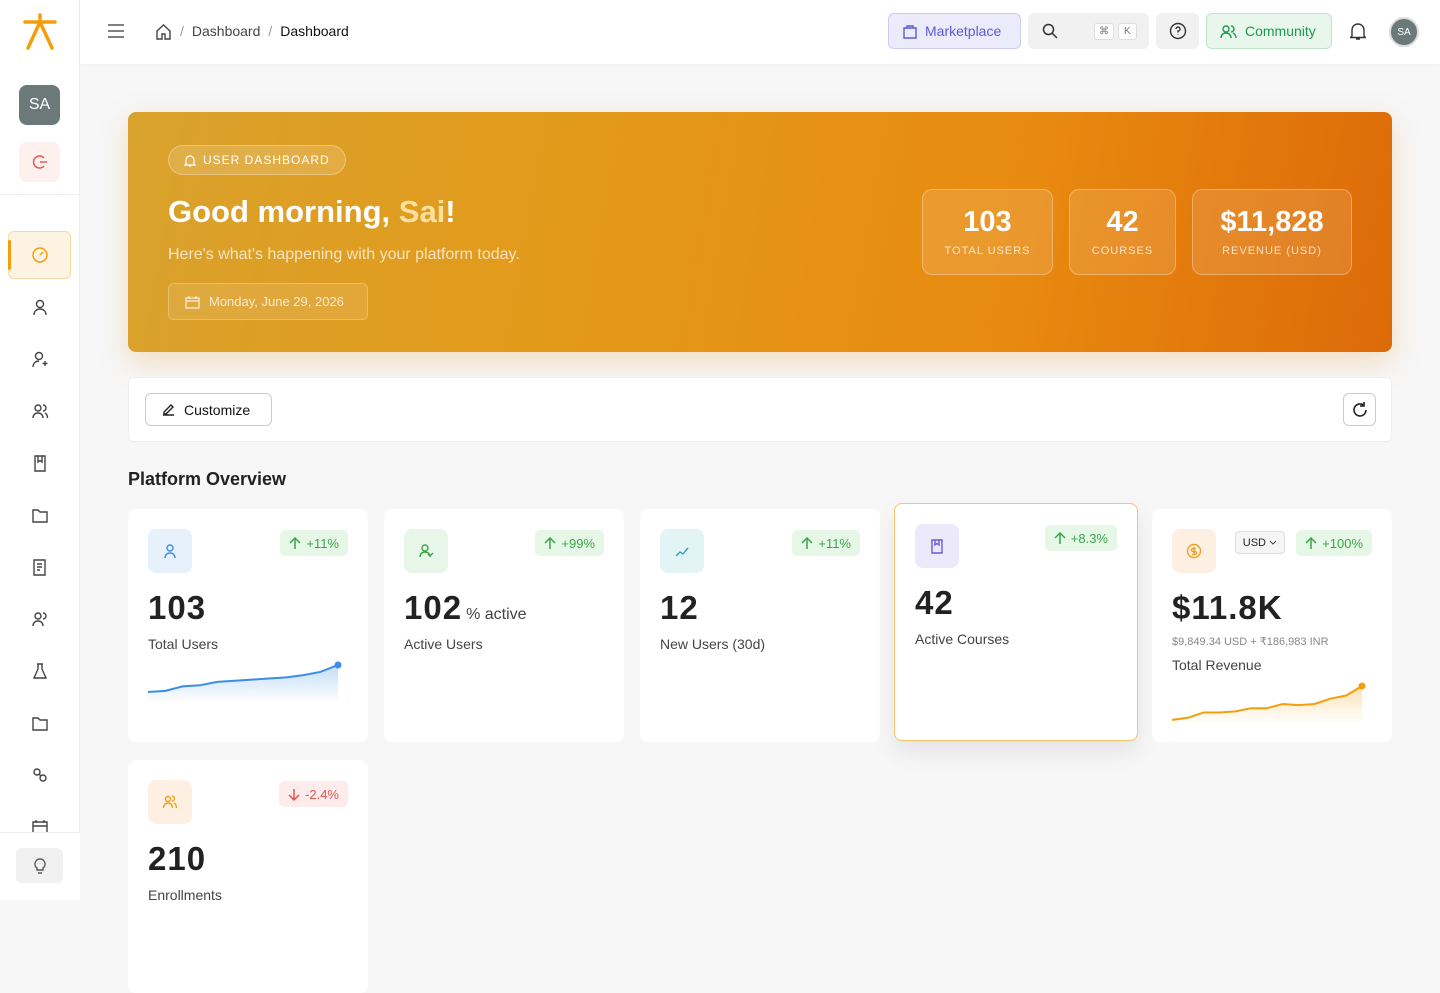 This screenshot has width=1440, height=993. I want to click on card-value: 102% active, so click(465, 608).